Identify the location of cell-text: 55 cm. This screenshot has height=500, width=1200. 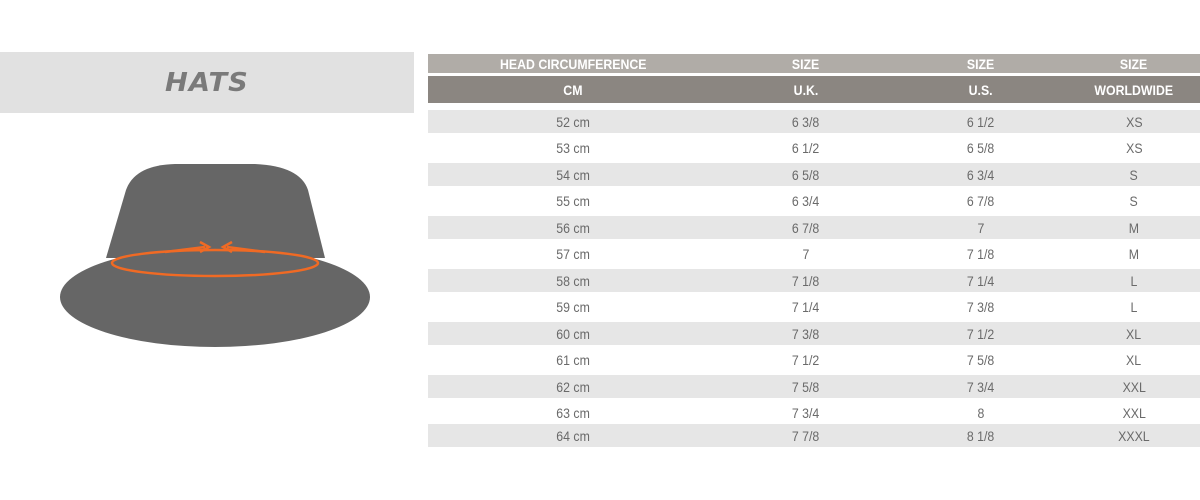
(573, 200).